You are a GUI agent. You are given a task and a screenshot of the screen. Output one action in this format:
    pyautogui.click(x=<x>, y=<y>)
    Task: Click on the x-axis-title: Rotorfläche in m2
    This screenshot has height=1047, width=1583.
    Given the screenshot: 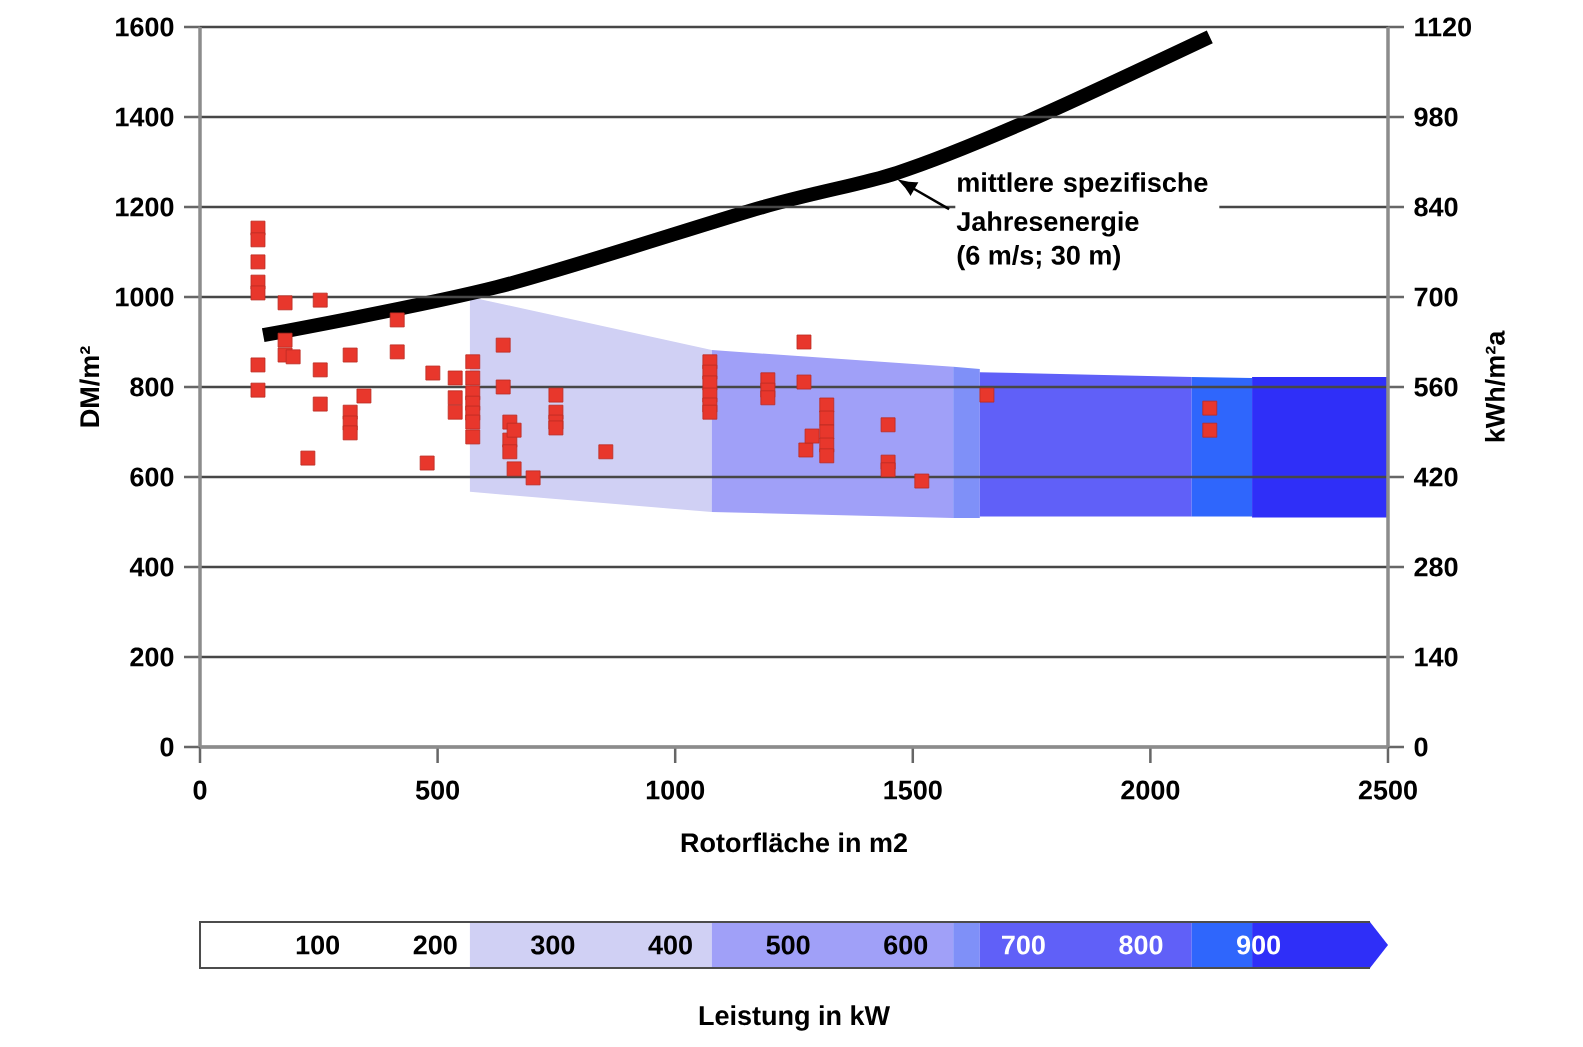 What is the action you would take?
    pyautogui.click(x=794, y=842)
    